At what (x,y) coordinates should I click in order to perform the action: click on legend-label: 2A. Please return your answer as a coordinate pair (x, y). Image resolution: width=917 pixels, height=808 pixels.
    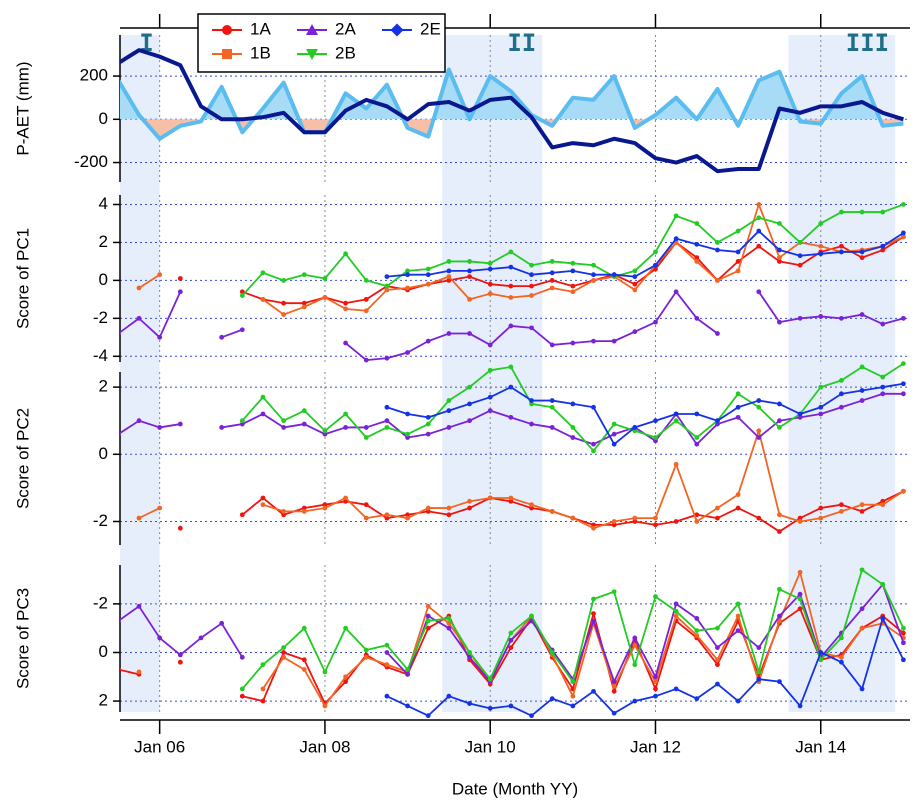
    Looking at the image, I should click on (345, 28).